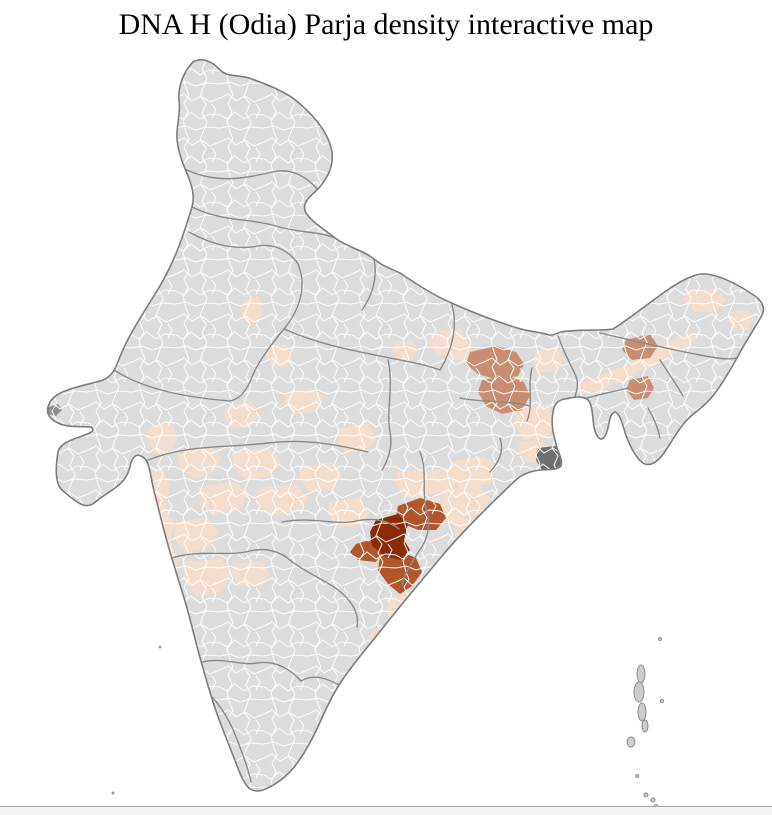 The image size is (772, 815). I want to click on andaman-nicobar-islands, so click(645, 724).